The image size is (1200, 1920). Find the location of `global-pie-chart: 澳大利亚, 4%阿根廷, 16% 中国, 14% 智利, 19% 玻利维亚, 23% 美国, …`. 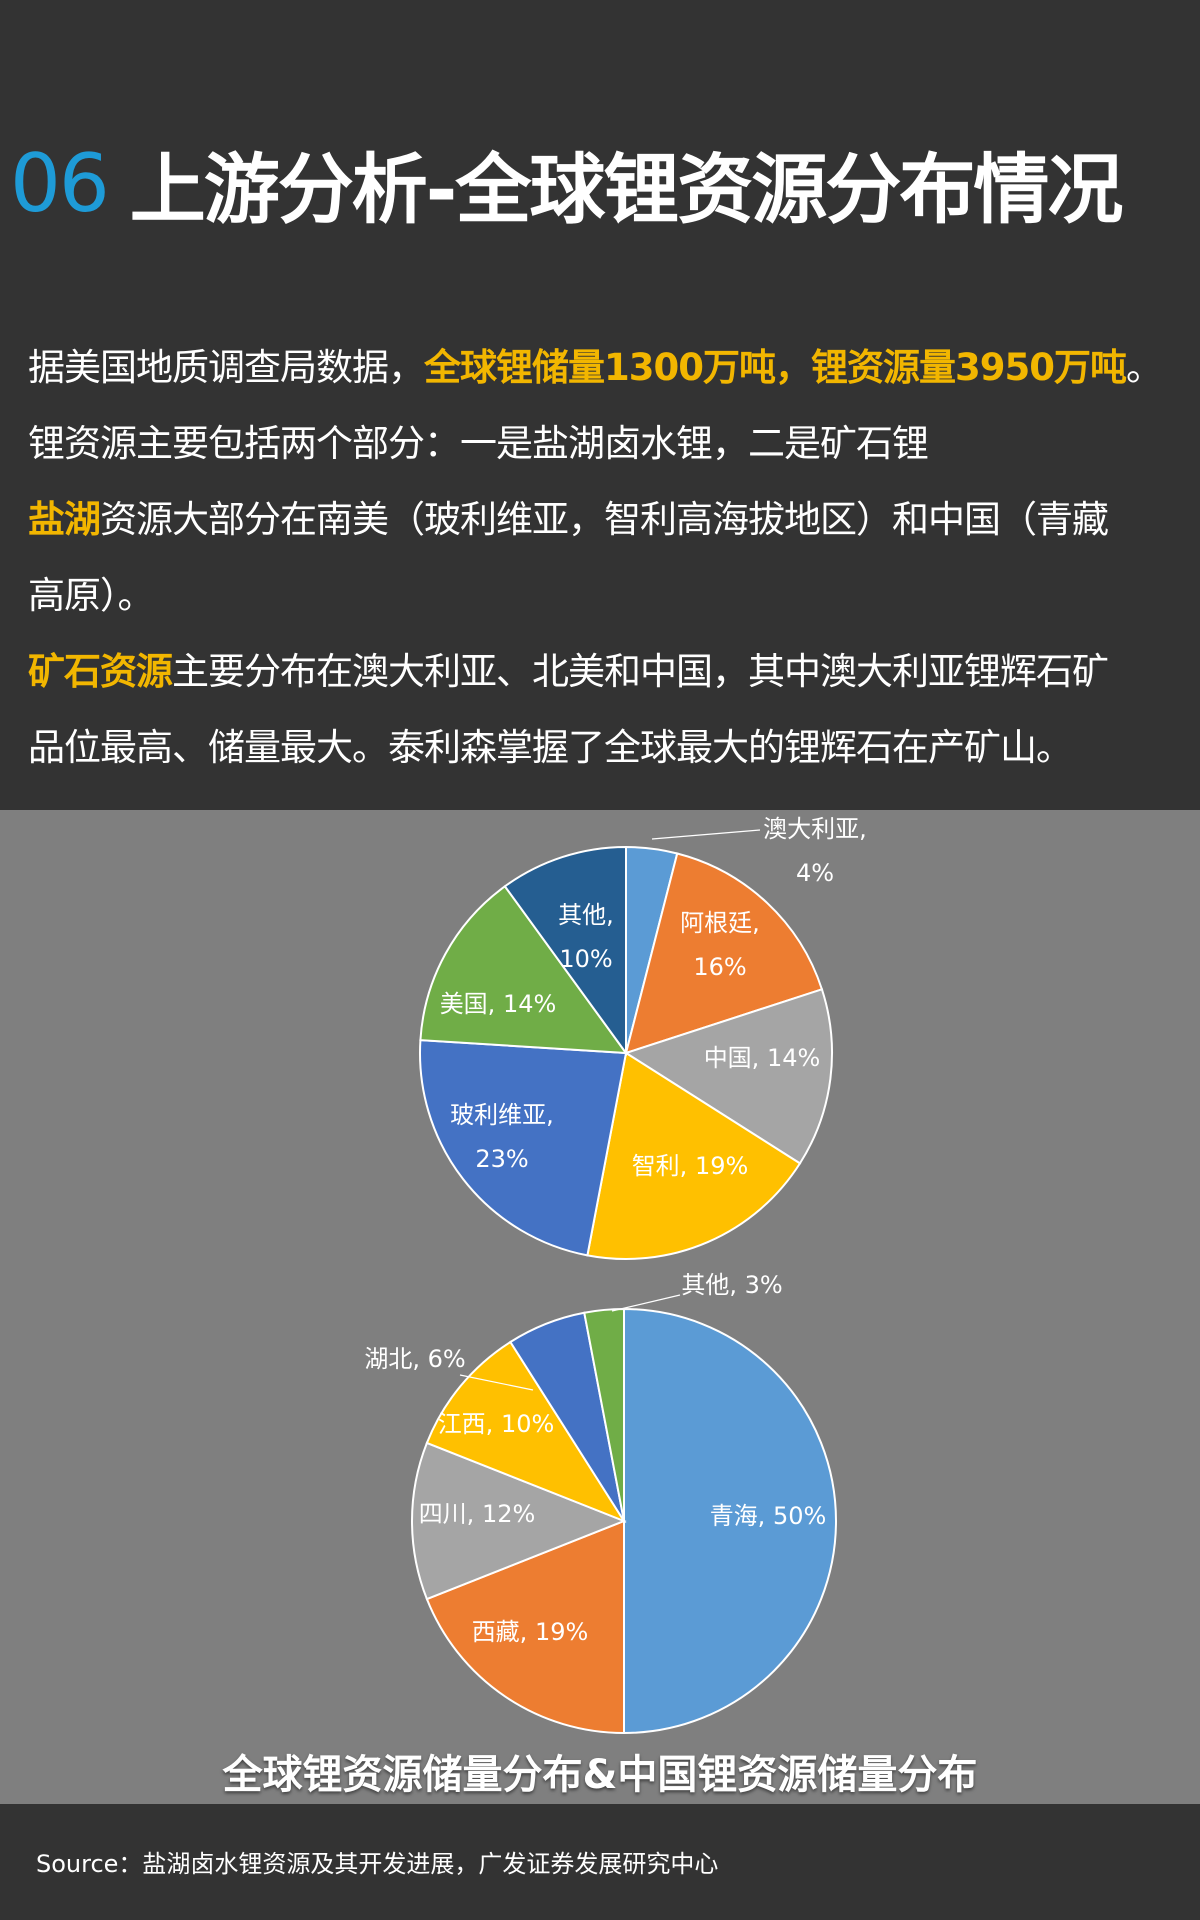

global-pie-chart: 澳大利亚, 4%阿根廷, 16% 中国, 14% 智利, 19% 玻利维亚, 23% 美国, … is located at coordinates (643, 1037).